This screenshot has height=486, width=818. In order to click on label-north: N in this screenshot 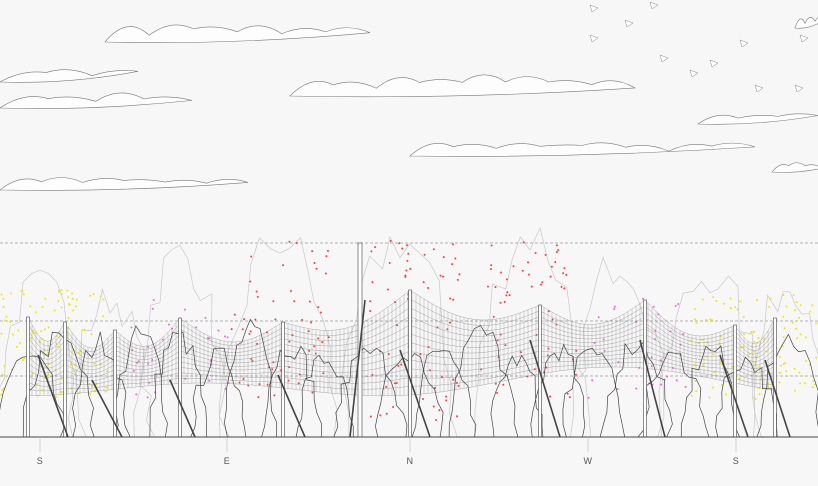, I will do `click(410, 461)`.